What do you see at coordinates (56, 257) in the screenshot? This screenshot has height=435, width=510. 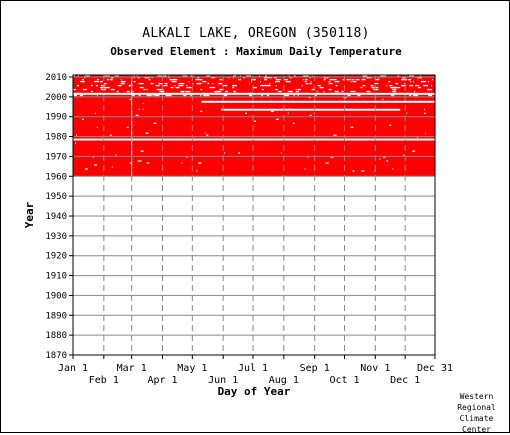 I see `y-tick-label: 1920` at bounding box center [56, 257].